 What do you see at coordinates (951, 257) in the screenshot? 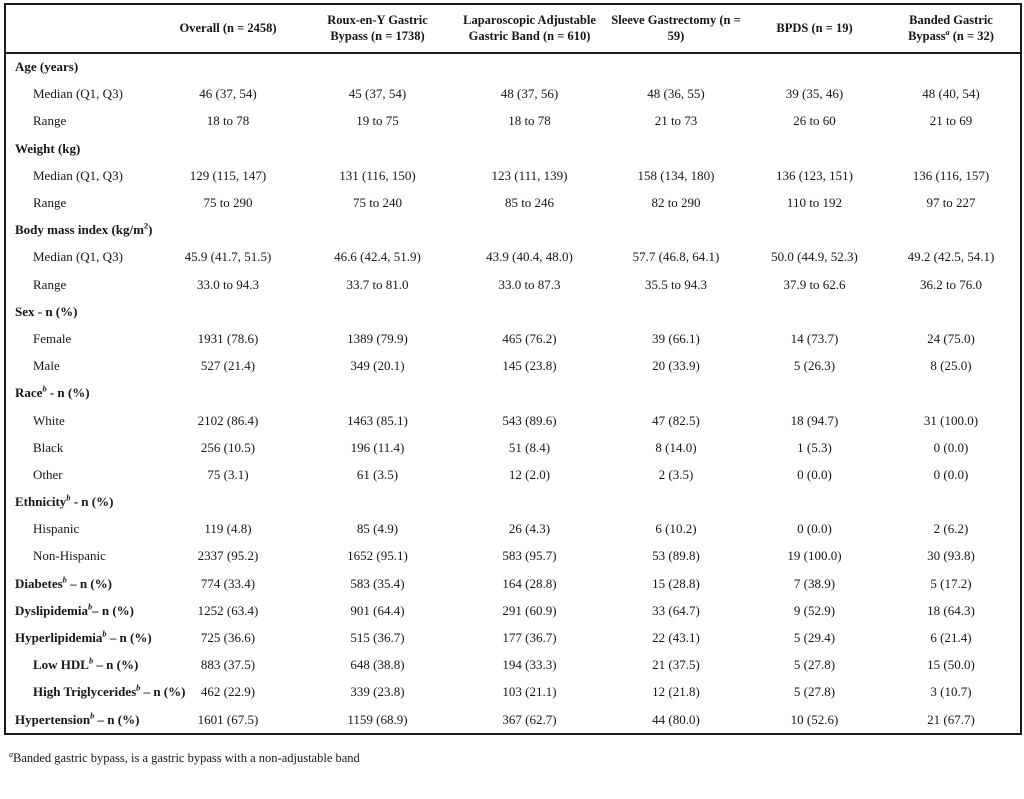
I see `table-cell: 49.2 (42.5, 54.1)` at bounding box center [951, 257].